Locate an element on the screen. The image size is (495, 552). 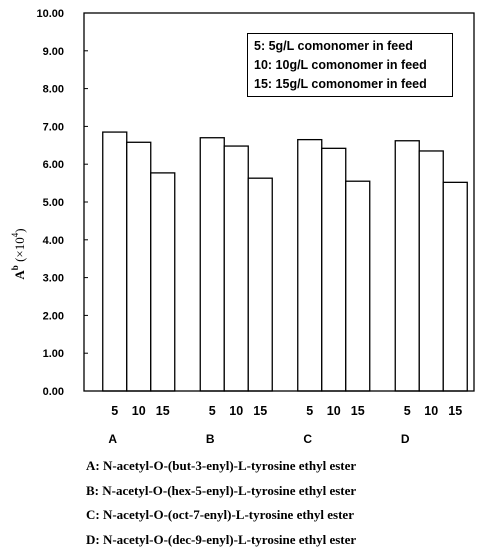
legend-entry-15: 15: 15g/L comonomer in feed is located at coordinates (353, 84).